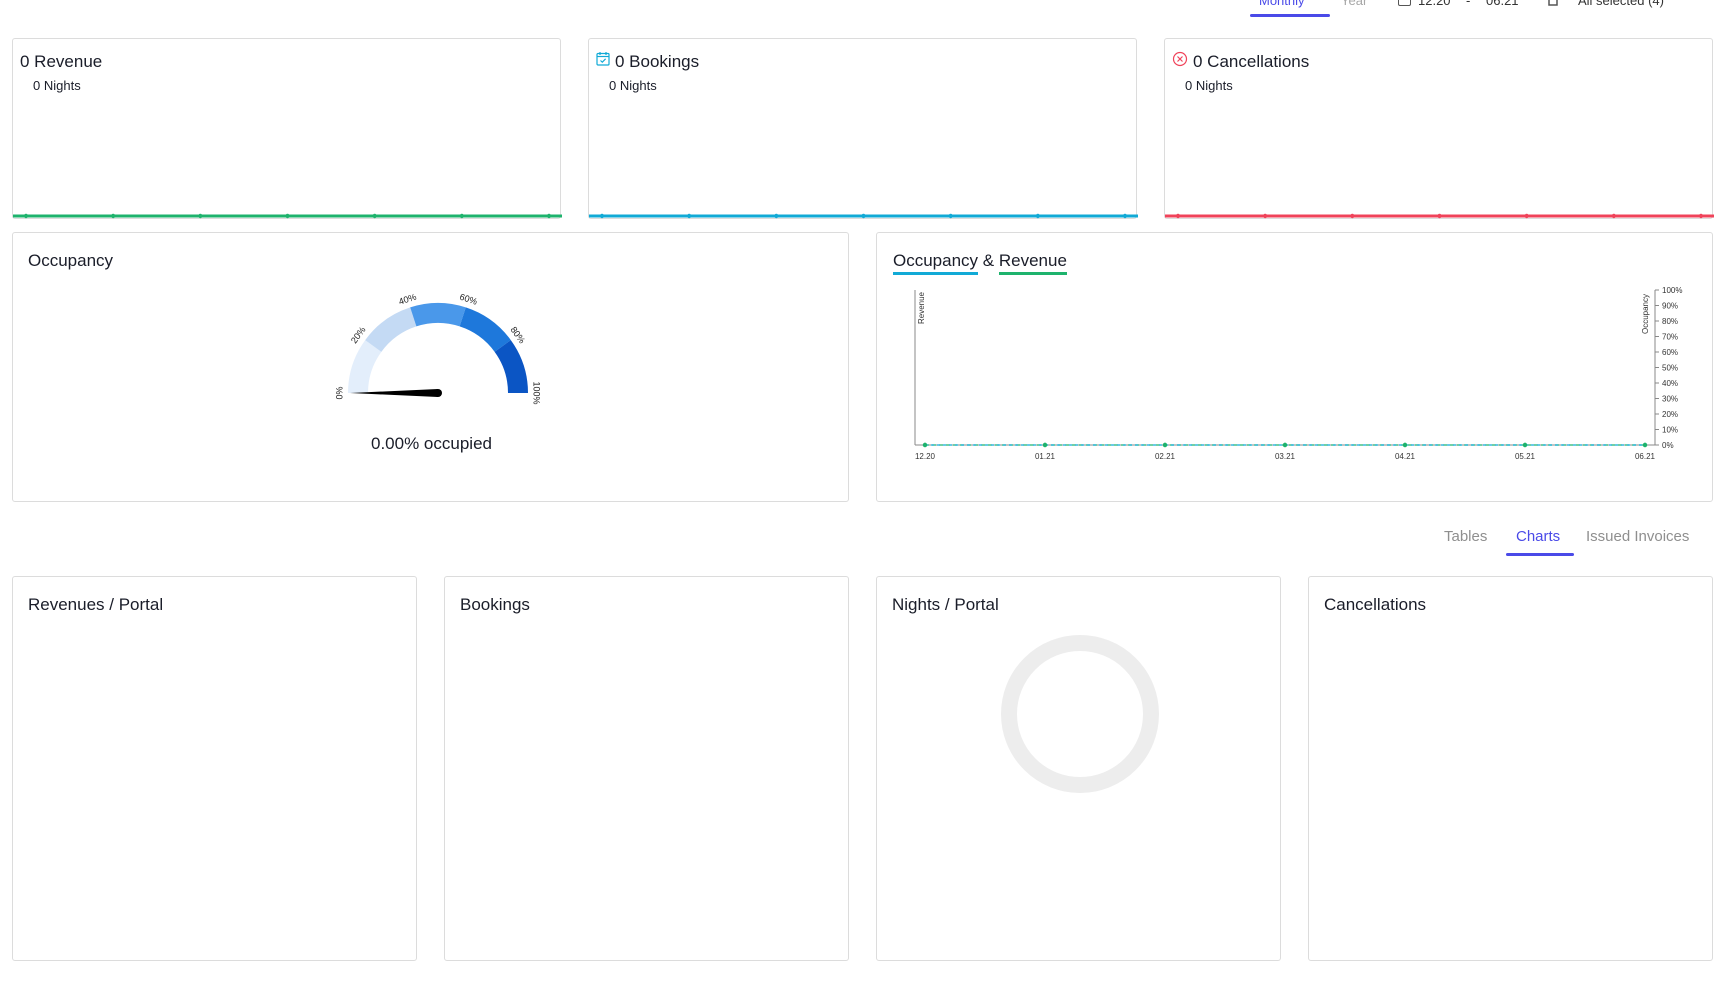 The height and width of the screenshot is (988, 1723). I want to click on revenue-summary-card: 0 Revenue 0 Nights, so click(287, 128).